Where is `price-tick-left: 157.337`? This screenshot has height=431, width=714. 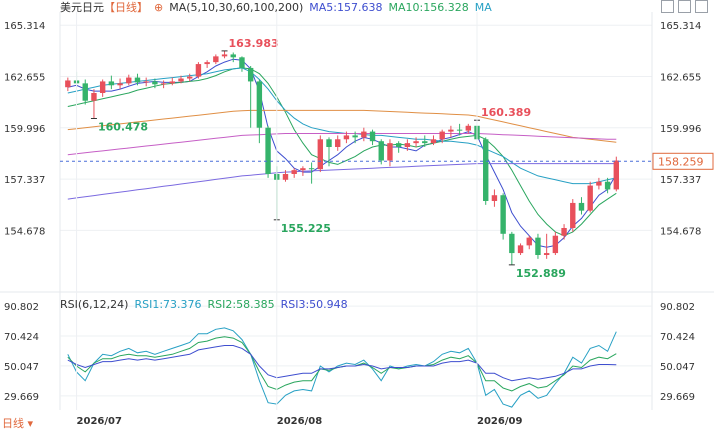
price-tick-left: 157.337 is located at coordinates (24, 180).